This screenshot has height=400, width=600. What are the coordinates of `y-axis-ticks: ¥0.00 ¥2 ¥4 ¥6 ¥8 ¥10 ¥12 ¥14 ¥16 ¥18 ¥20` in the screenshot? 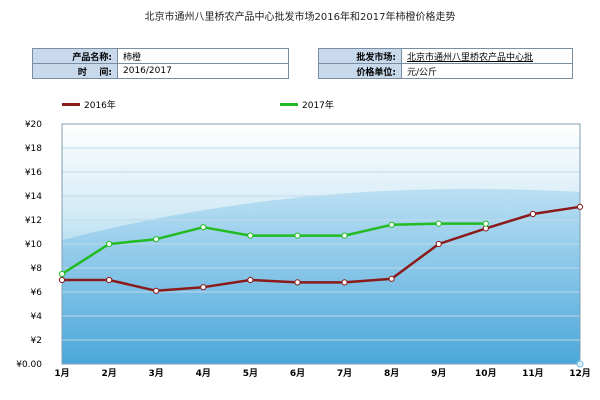 It's located at (29, 245).